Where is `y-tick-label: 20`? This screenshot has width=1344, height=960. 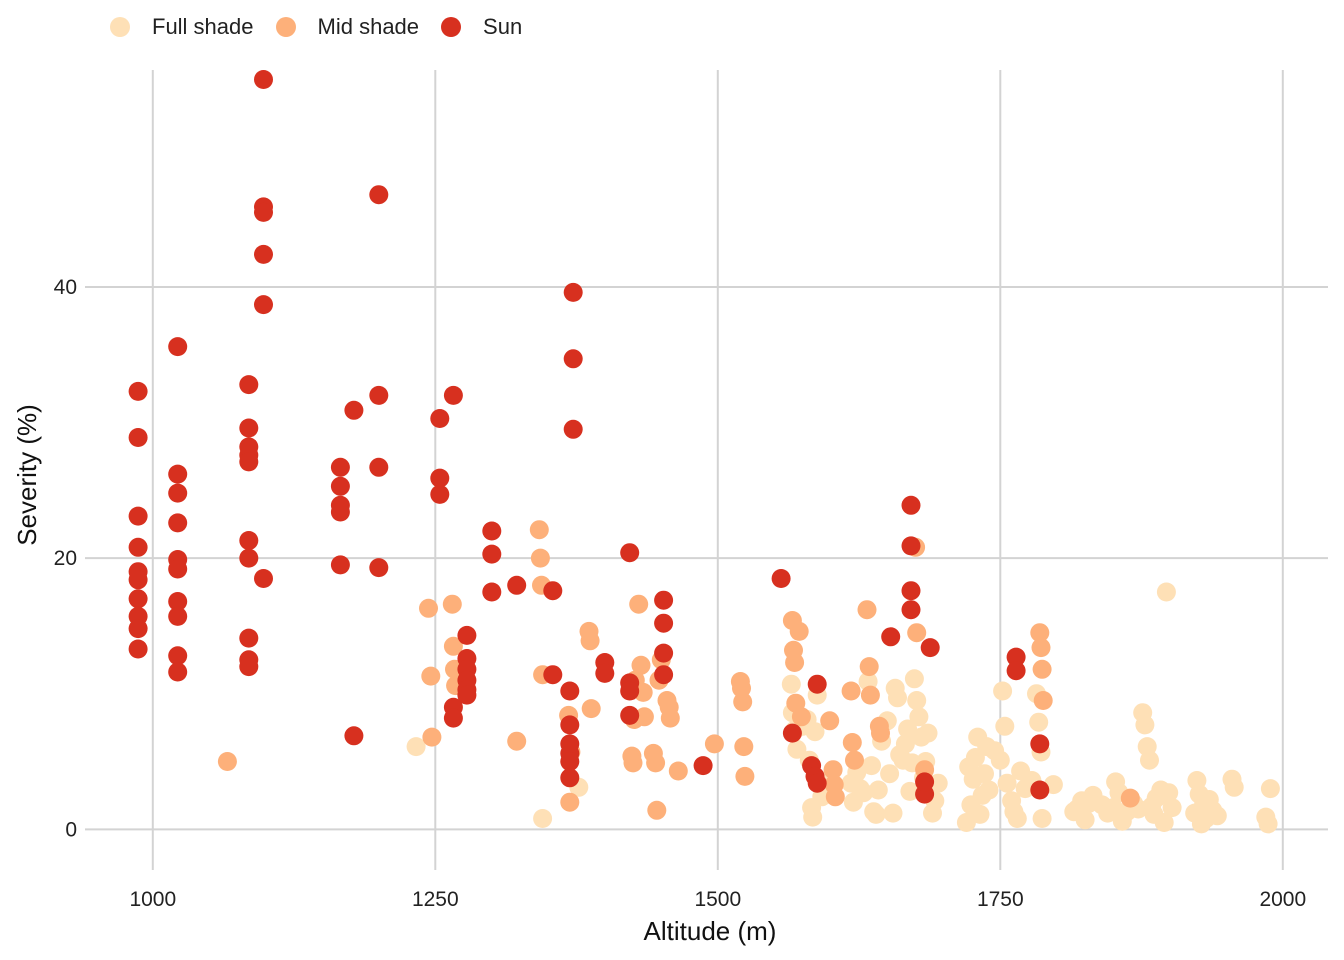 y-tick-label: 20 is located at coordinates (65, 558).